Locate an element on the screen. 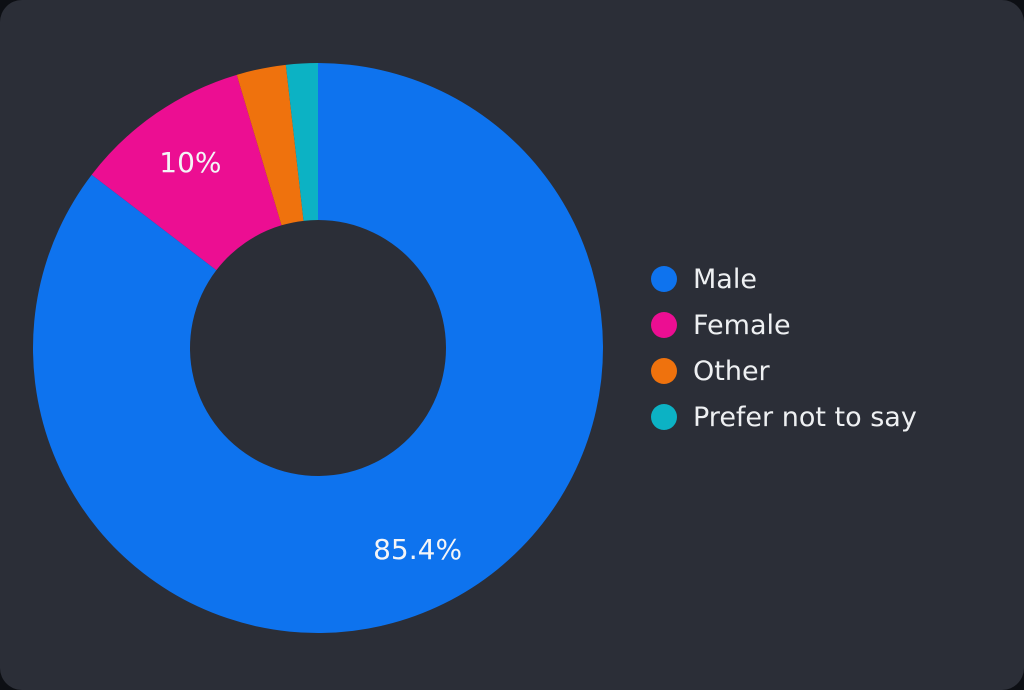 Image resolution: width=1024 pixels, height=690 pixels. chart-legend: Male Female Other Prefer not to say is located at coordinates (784, 348).